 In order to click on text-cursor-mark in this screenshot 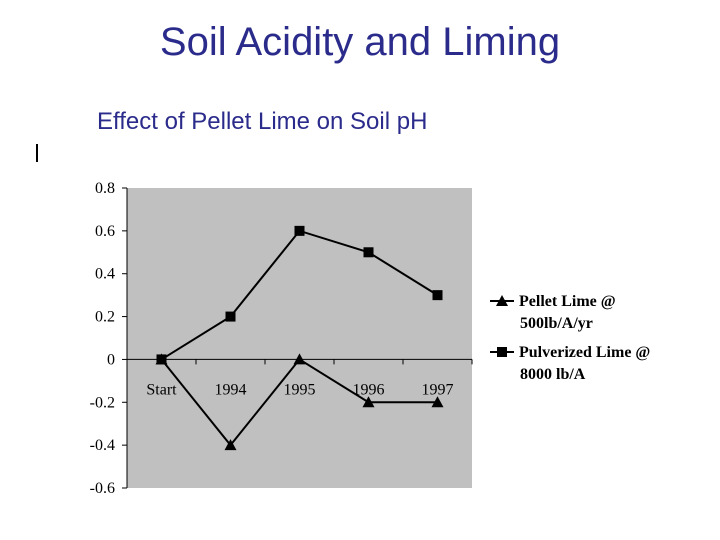, I will do `click(37, 153)`.